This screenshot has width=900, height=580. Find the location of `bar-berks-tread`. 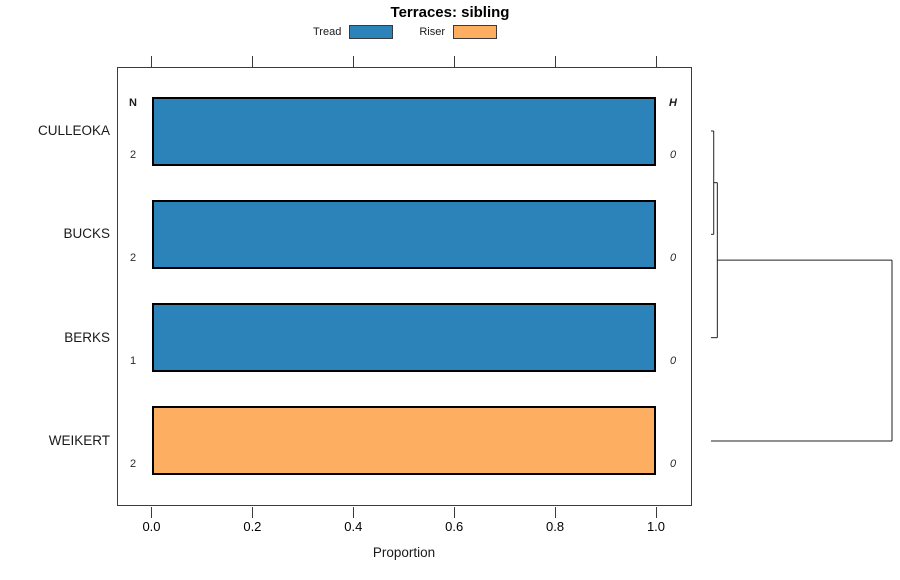

bar-berks-tread is located at coordinates (403, 338).